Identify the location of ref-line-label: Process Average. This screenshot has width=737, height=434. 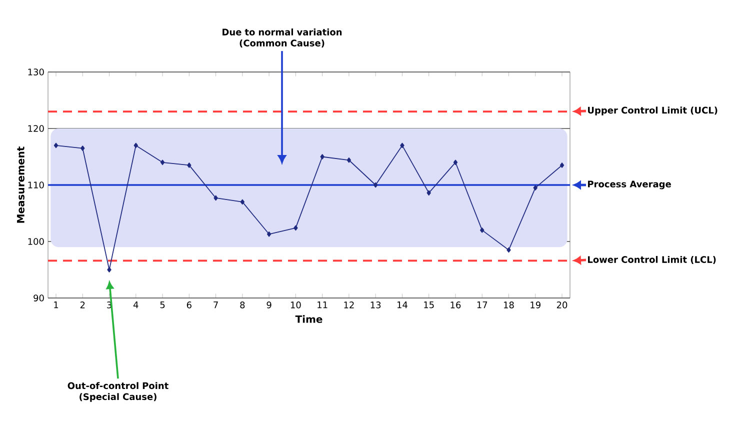
(629, 185).